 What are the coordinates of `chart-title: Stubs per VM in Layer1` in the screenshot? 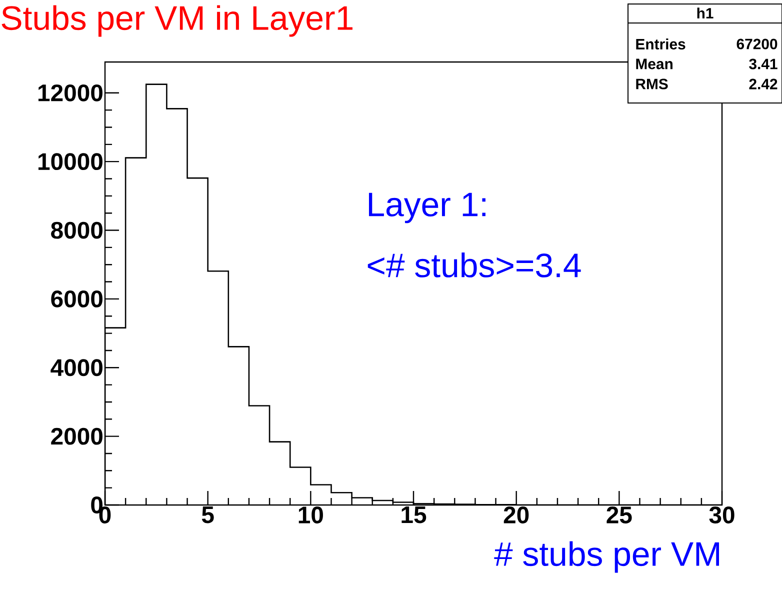 It's located at (177, 21).